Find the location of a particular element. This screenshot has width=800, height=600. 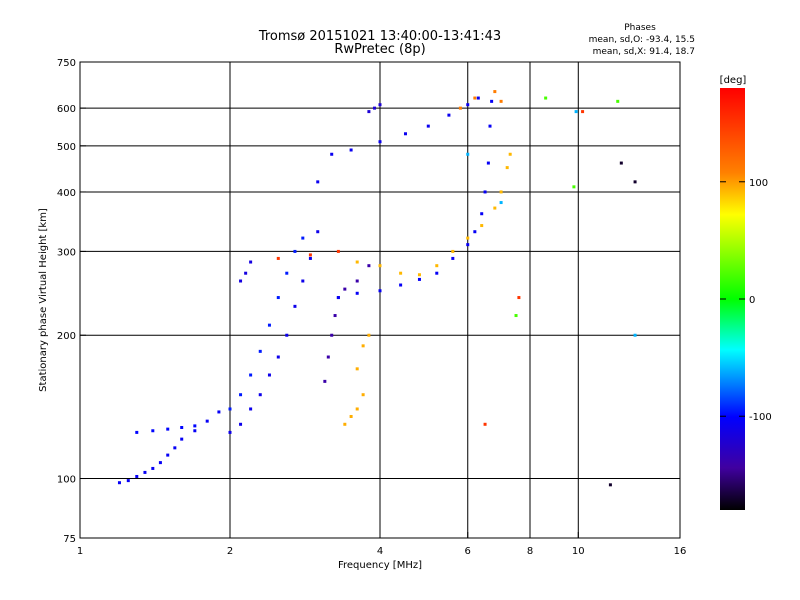

phases-o-line: mean, sd,O: -93.4, 15.5 is located at coordinates (642, 40).